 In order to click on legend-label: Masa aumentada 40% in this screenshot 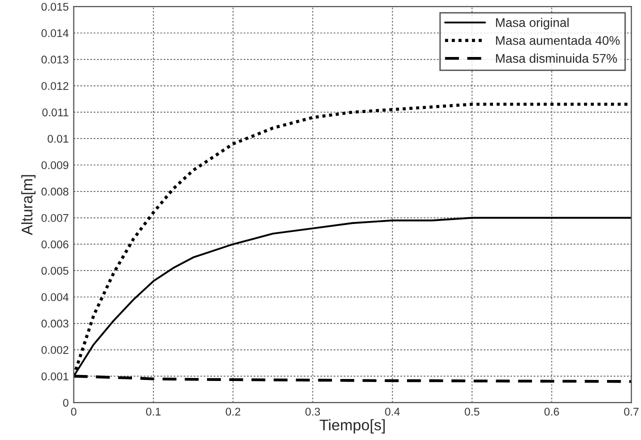, I will do `click(558, 40)`.